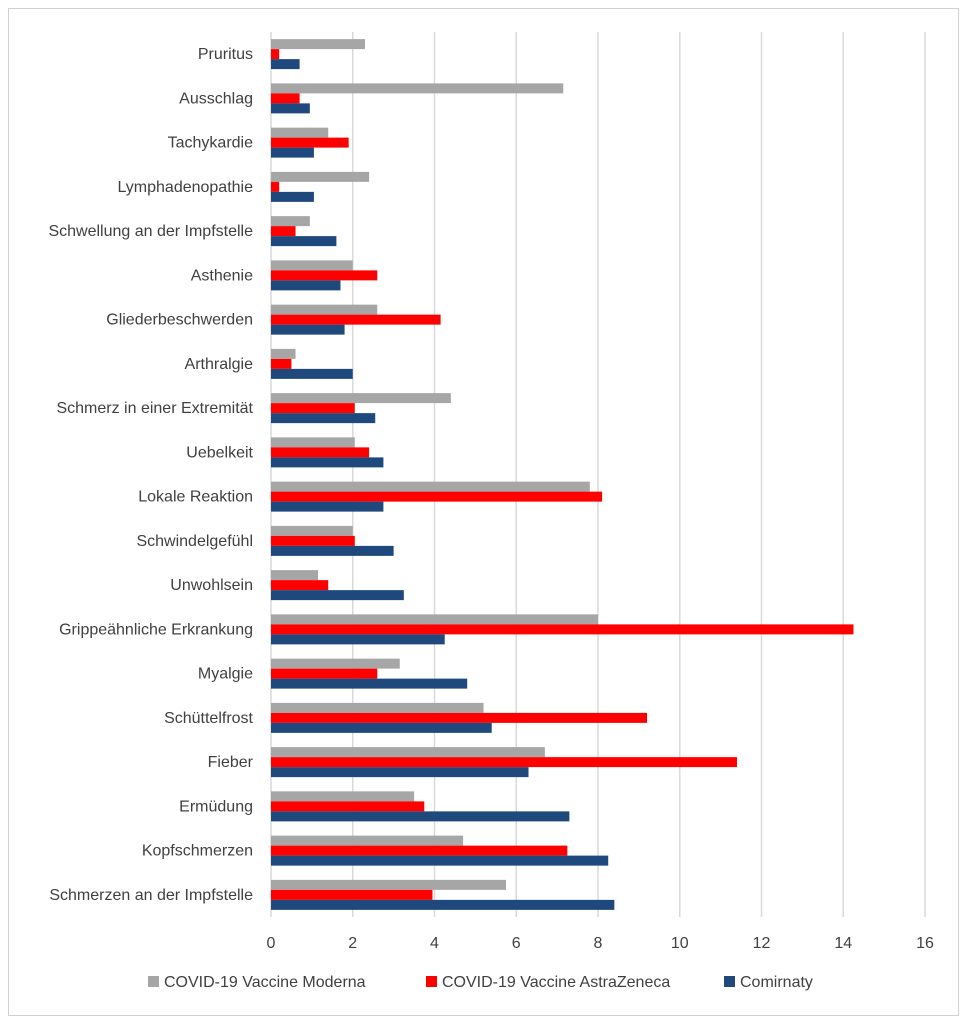 The height and width of the screenshot is (1024, 969). Describe the element at coordinates (156, 629) in the screenshot. I see `category-label: Grippeähnliche Erkrankung` at that location.